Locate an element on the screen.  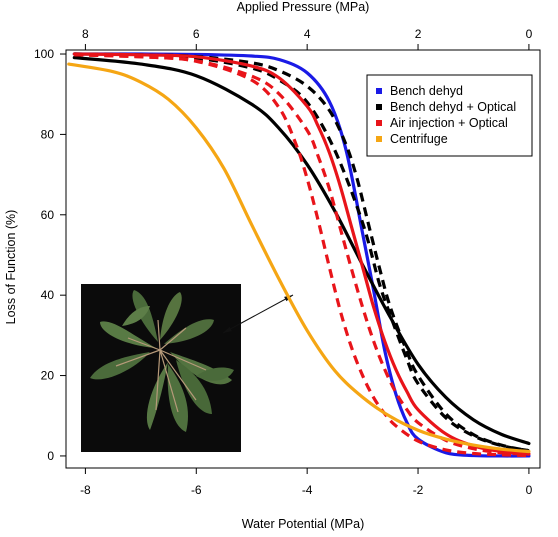
y-tick-label: 80 is located at coordinates (48, 134).